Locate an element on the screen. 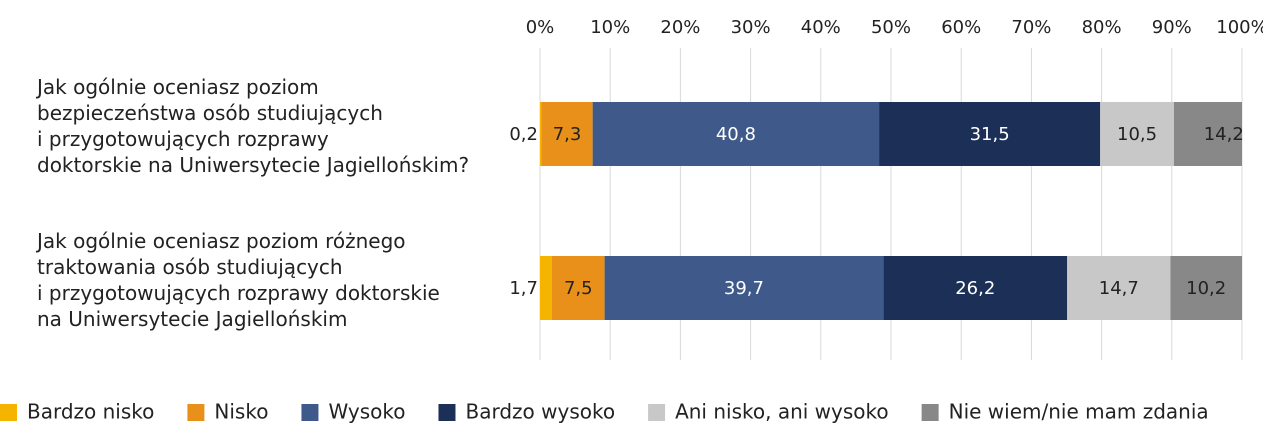  legend-label: Bardzo nisko is located at coordinates (90, 412).